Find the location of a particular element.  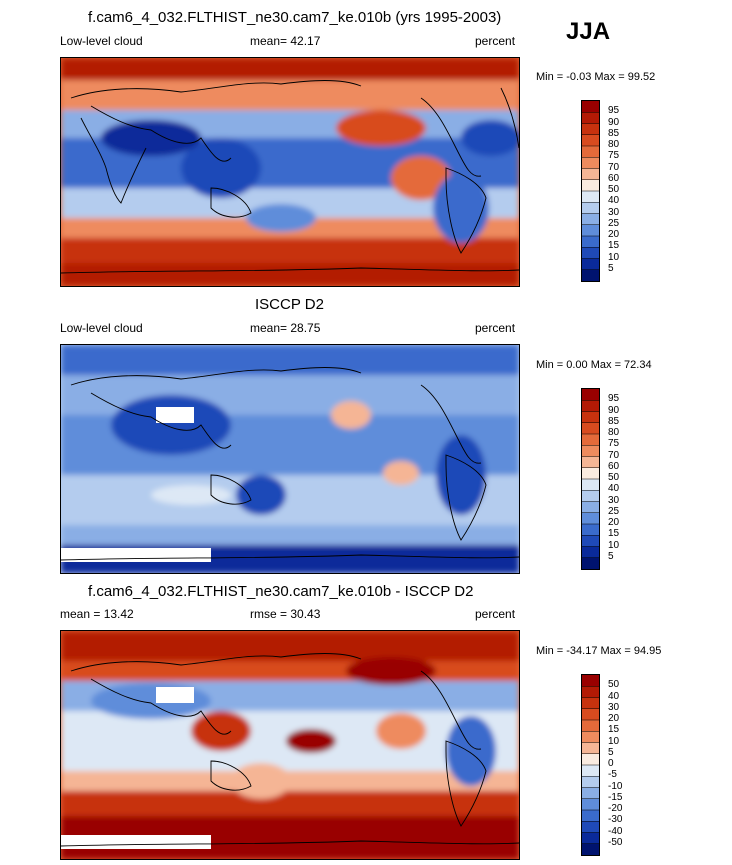

colorbar-tick-label: -5 is located at coordinates (612, 775).